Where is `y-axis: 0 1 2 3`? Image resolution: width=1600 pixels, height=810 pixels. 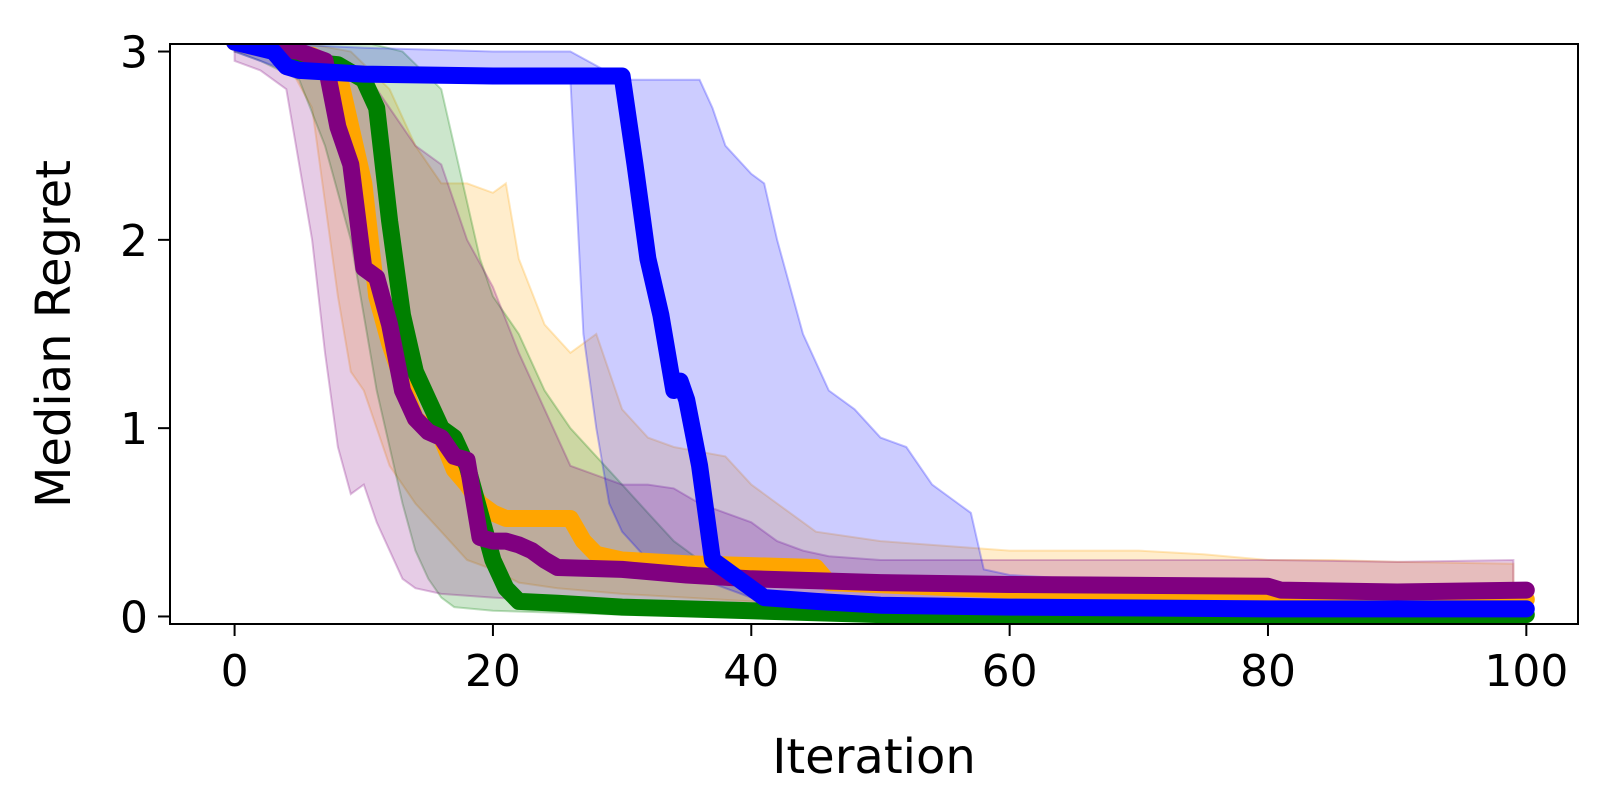
y-axis: 0 1 2 3 is located at coordinates (145, 335).